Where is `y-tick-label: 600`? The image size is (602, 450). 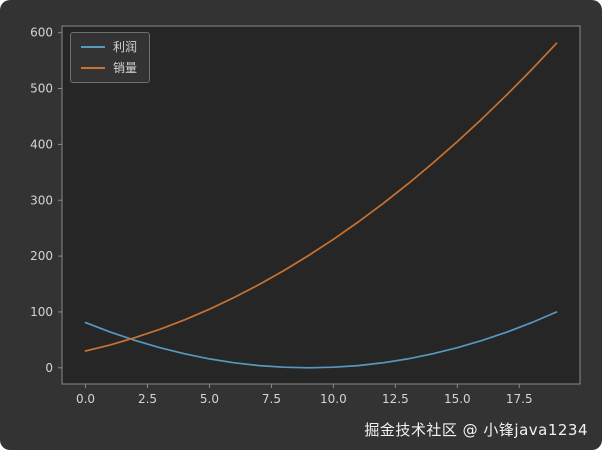 y-tick-label: 600 is located at coordinates (41, 33).